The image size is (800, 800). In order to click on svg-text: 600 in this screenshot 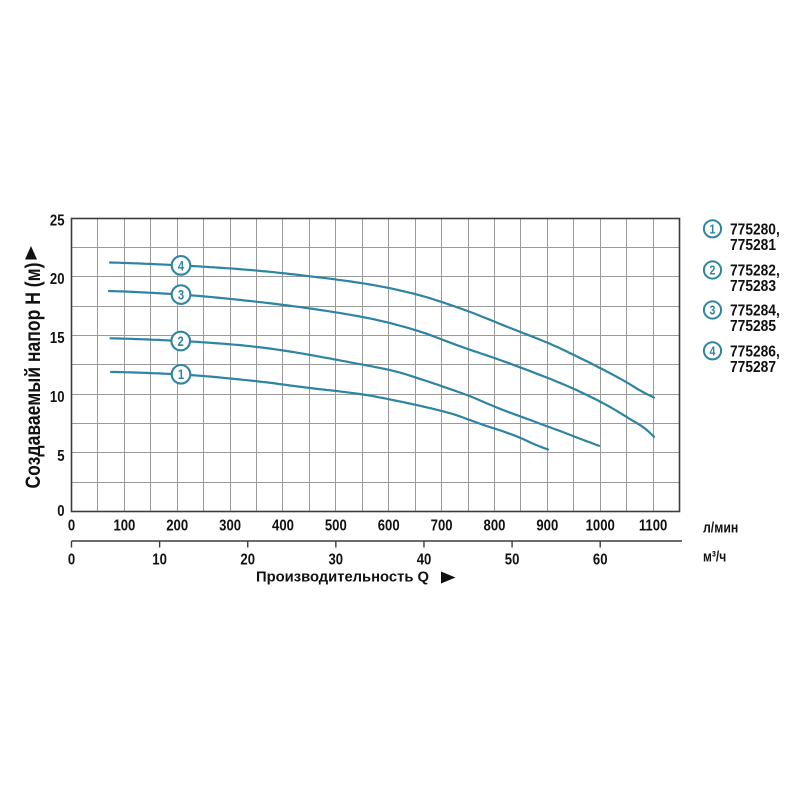, I will do `click(389, 526)`.